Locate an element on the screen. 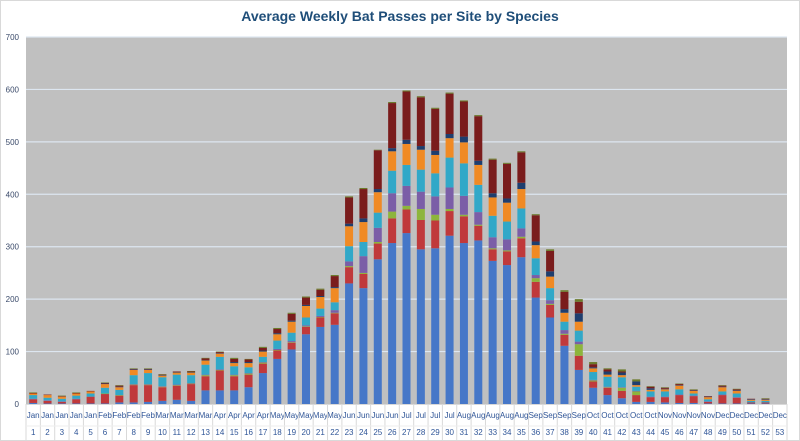  y-tick-label: 400 is located at coordinates (13, 194).